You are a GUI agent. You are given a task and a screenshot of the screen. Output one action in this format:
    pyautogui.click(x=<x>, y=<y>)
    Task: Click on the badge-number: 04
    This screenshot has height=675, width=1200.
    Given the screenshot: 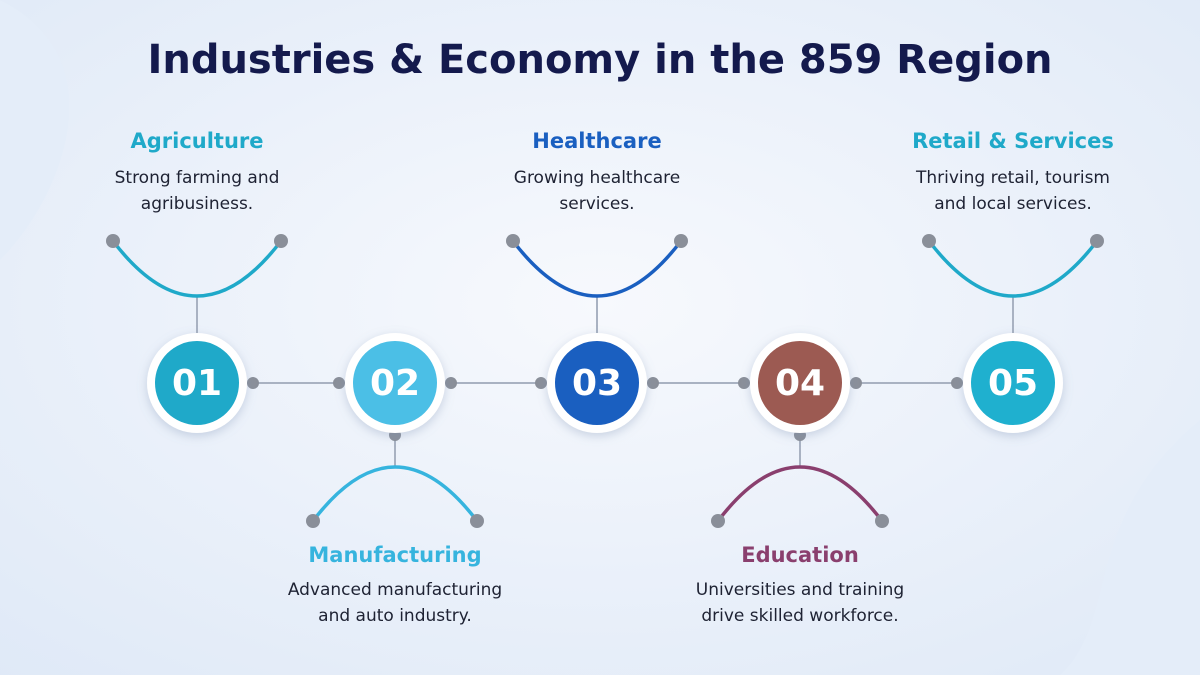 What is the action you would take?
    pyautogui.click(x=800, y=383)
    